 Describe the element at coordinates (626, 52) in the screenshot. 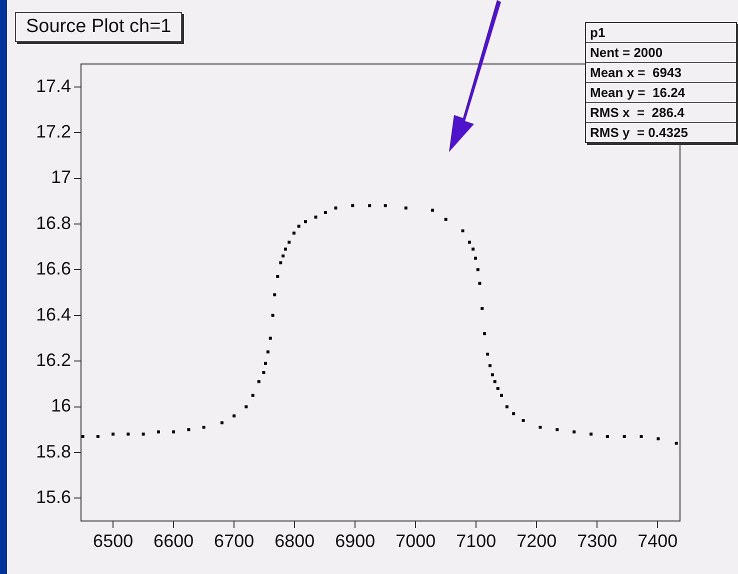

I see `text: Nent = 2000` at that location.